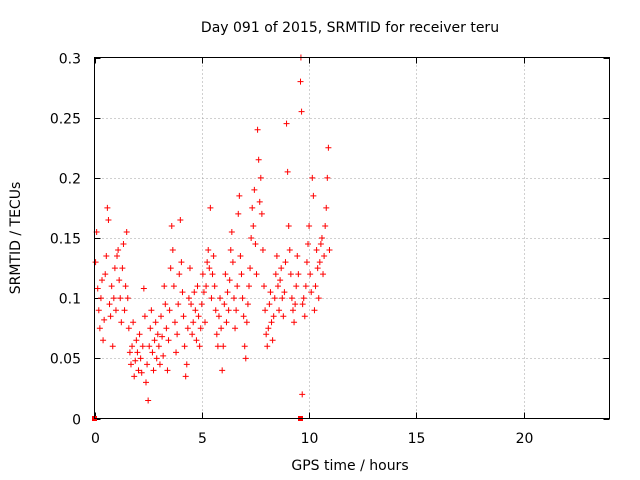 The height and width of the screenshot is (480, 640). What do you see at coordinates (417, 439) in the screenshot?
I see `x-tick-label: 15` at bounding box center [417, 439].